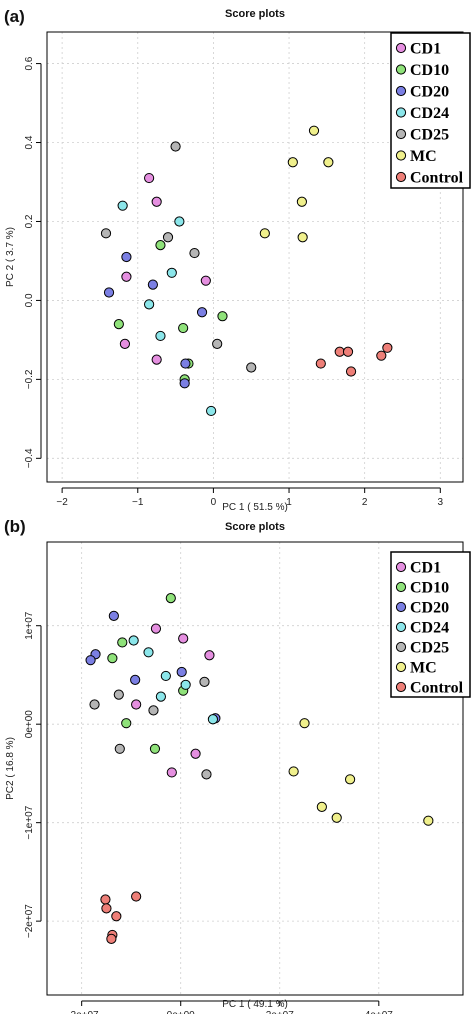  What do you see at coordinates (255, 1004) in the screenshot?
I see `x-axis-label: PC 1 ( 49.1 %)` at bounding box center [255, 1004].